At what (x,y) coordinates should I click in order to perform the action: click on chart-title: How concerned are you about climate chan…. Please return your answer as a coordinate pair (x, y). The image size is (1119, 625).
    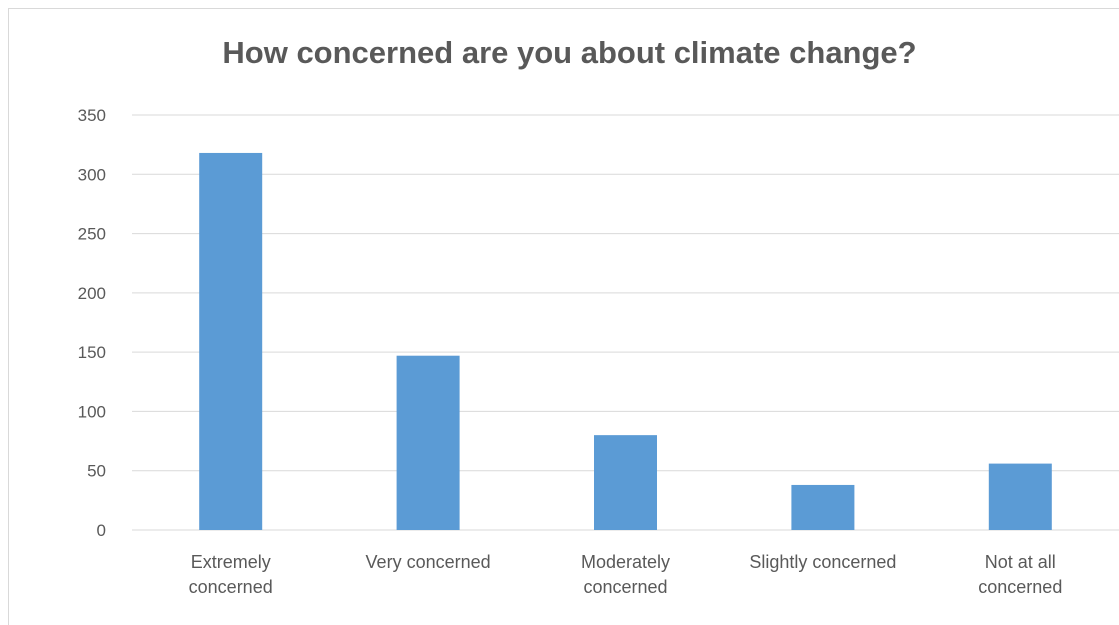
    Looking at the image, I should click on (569, 52).